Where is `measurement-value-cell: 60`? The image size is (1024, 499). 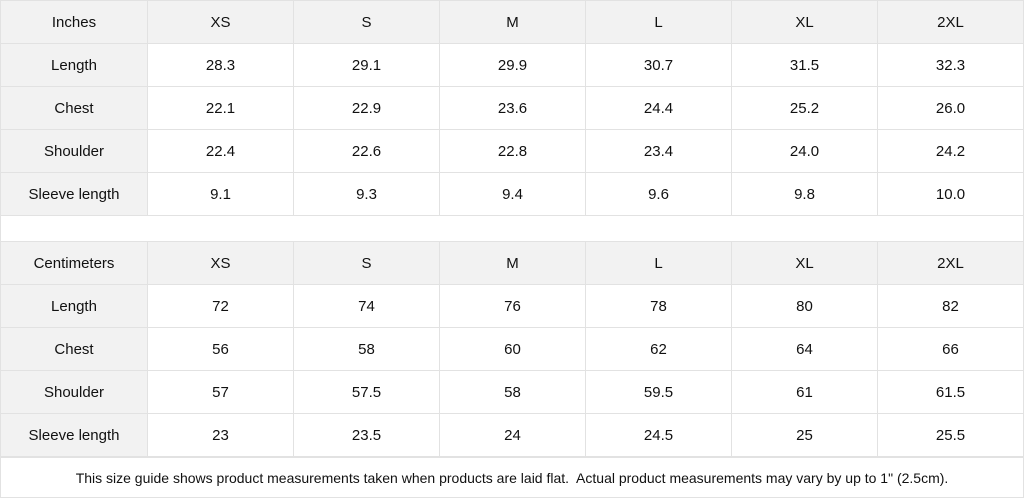
measurement-value-cell: 60 is located at coordinates (512, 349).